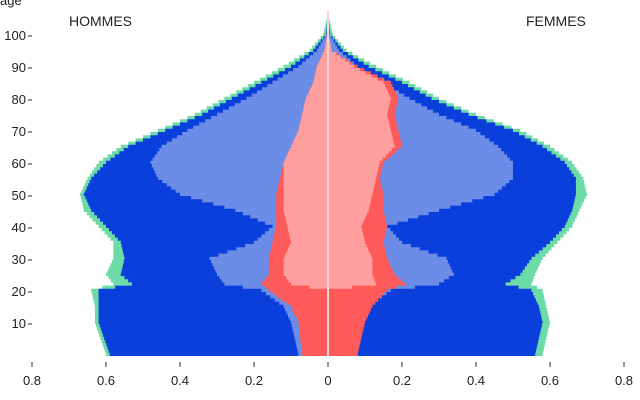 The width and height of the screenshot is (640, 400). Describe the element at coordinates (19, 67) in the screenshot. I see `y-tick-label: 90` at that location.